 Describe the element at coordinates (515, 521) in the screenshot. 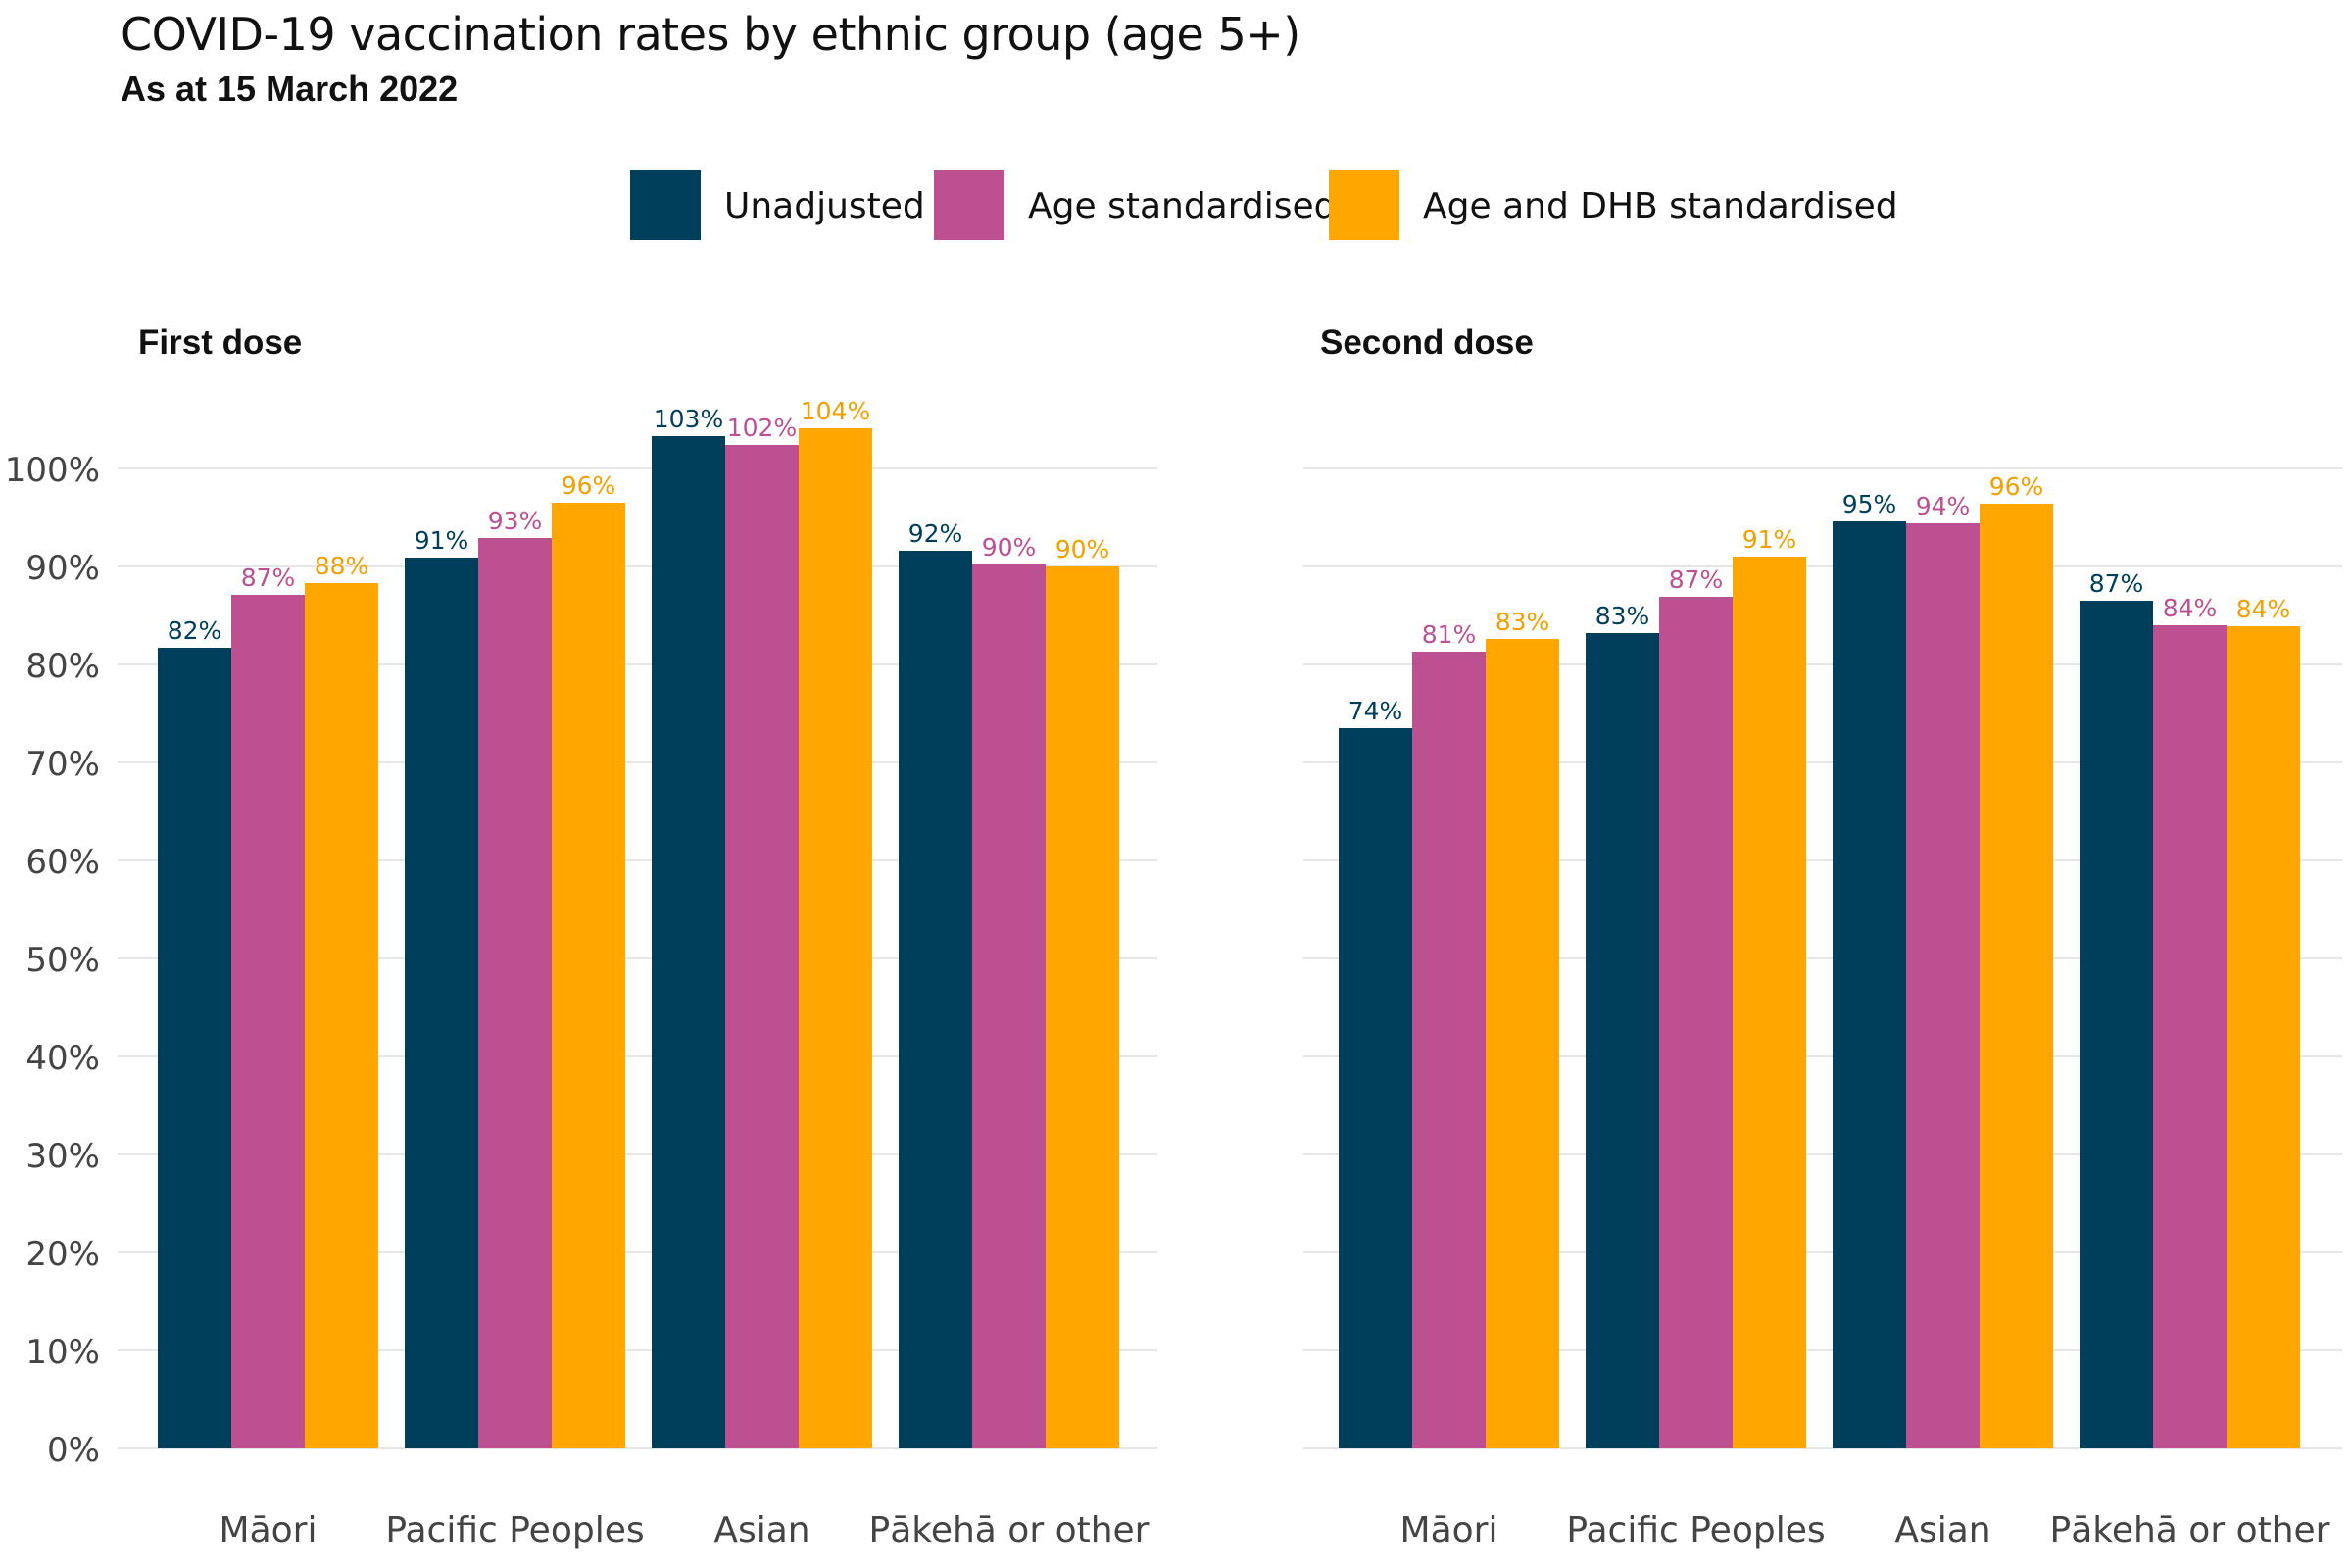

I see `bar-value-label: 93%` at that location.